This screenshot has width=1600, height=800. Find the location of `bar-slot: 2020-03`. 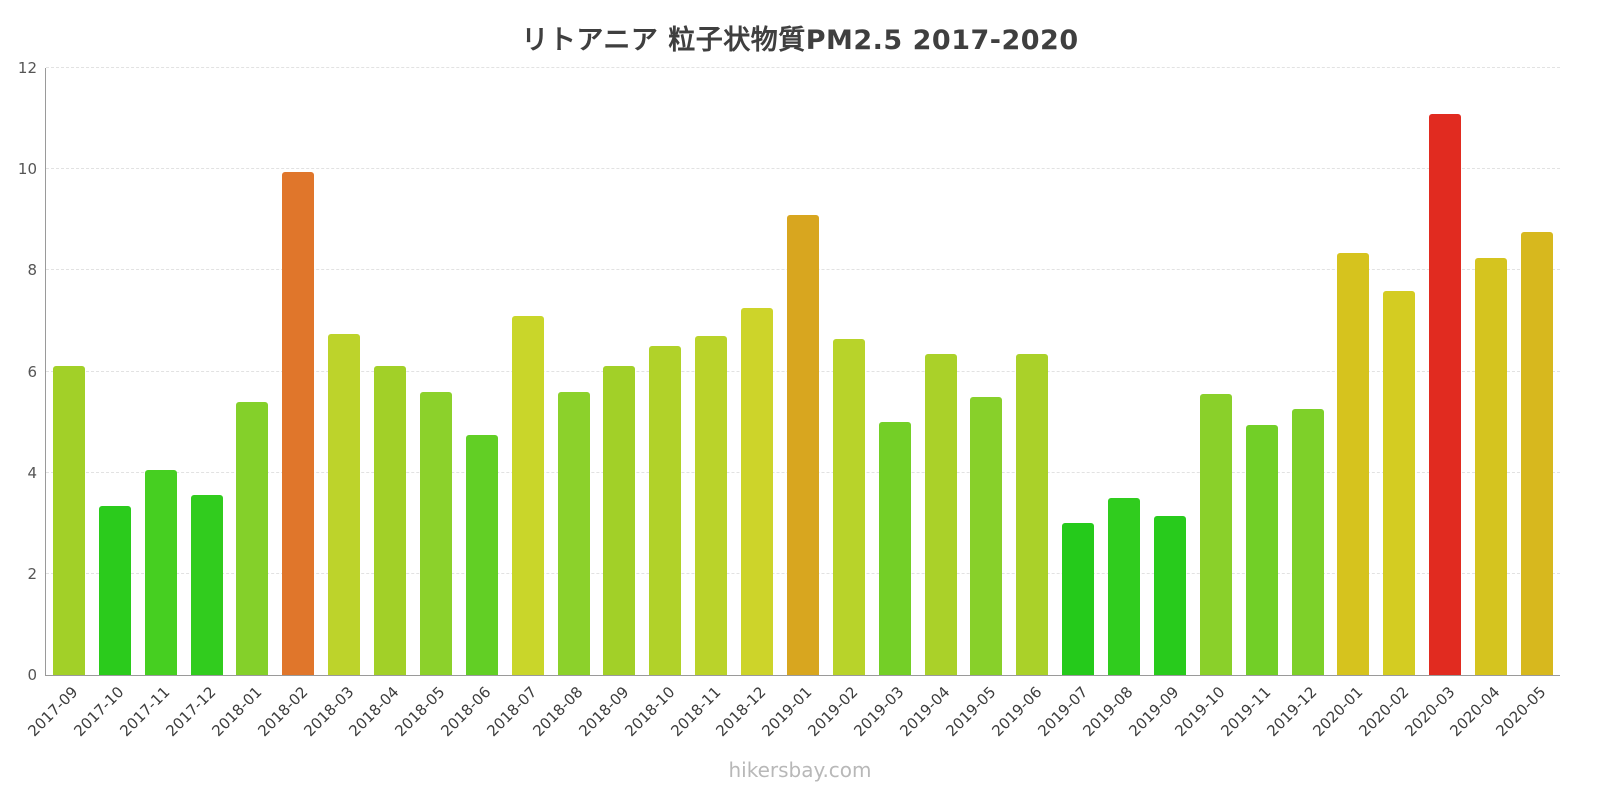

bar-slot: 2020-03 is located at coordinates (1434, 404).